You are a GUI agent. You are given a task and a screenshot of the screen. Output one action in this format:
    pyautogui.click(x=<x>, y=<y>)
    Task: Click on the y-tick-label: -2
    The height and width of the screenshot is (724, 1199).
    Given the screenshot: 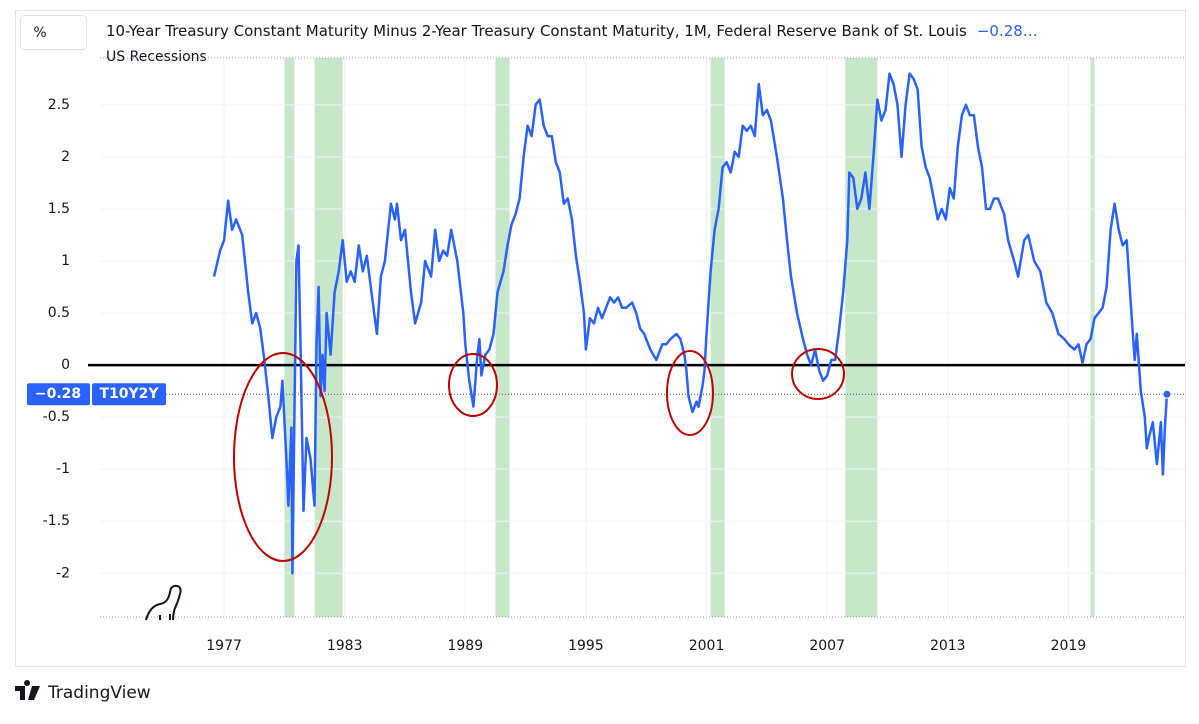 What is the action you would take?
    pyautogui.click(x=63, y=573)
    